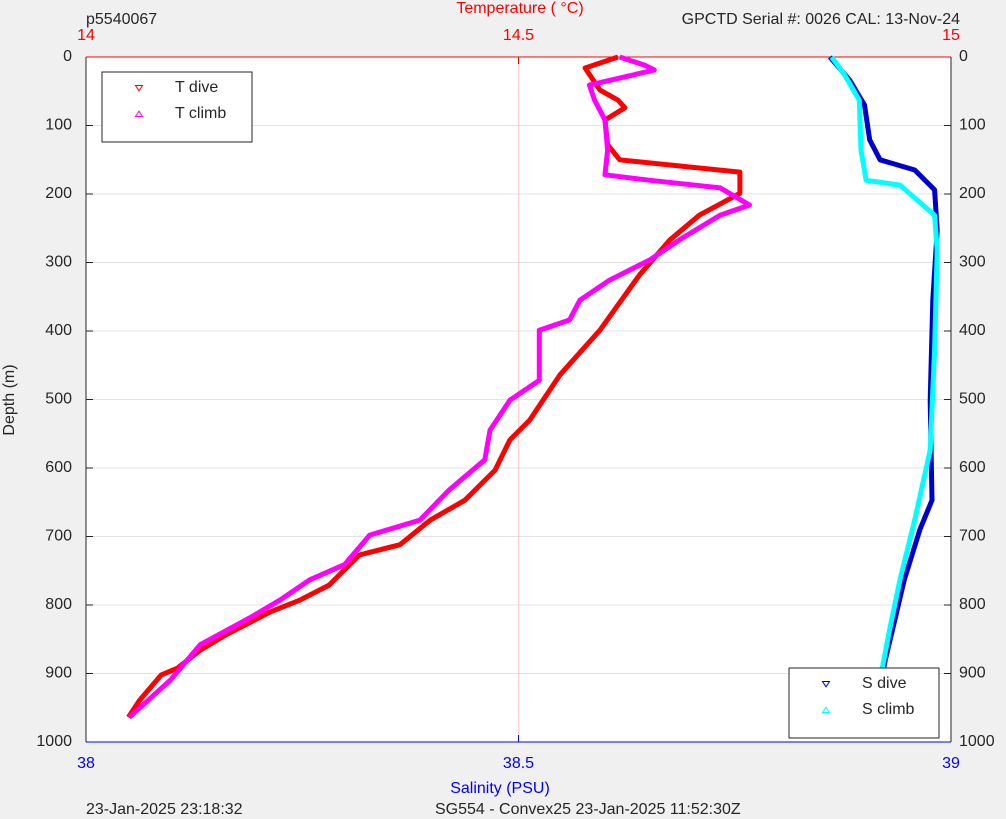 The width and height of the screenshot is (1006, 819). Describe the element at coordinates (951, 763) in the screenshot. I see `x-tick-label: 39` at that location.